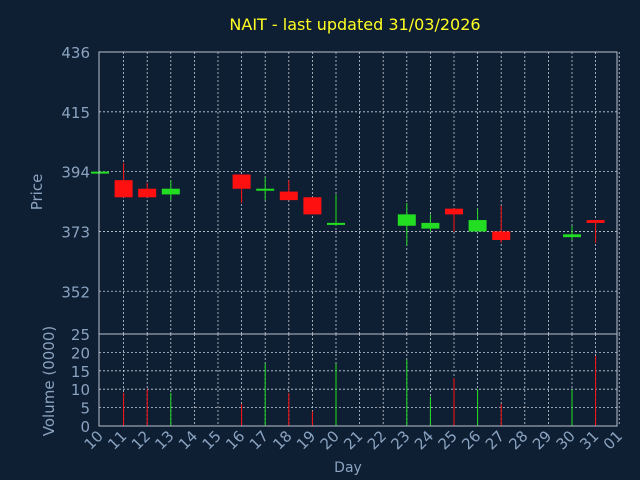  I want to click on price-axis-label: Price, so click(37, 192).